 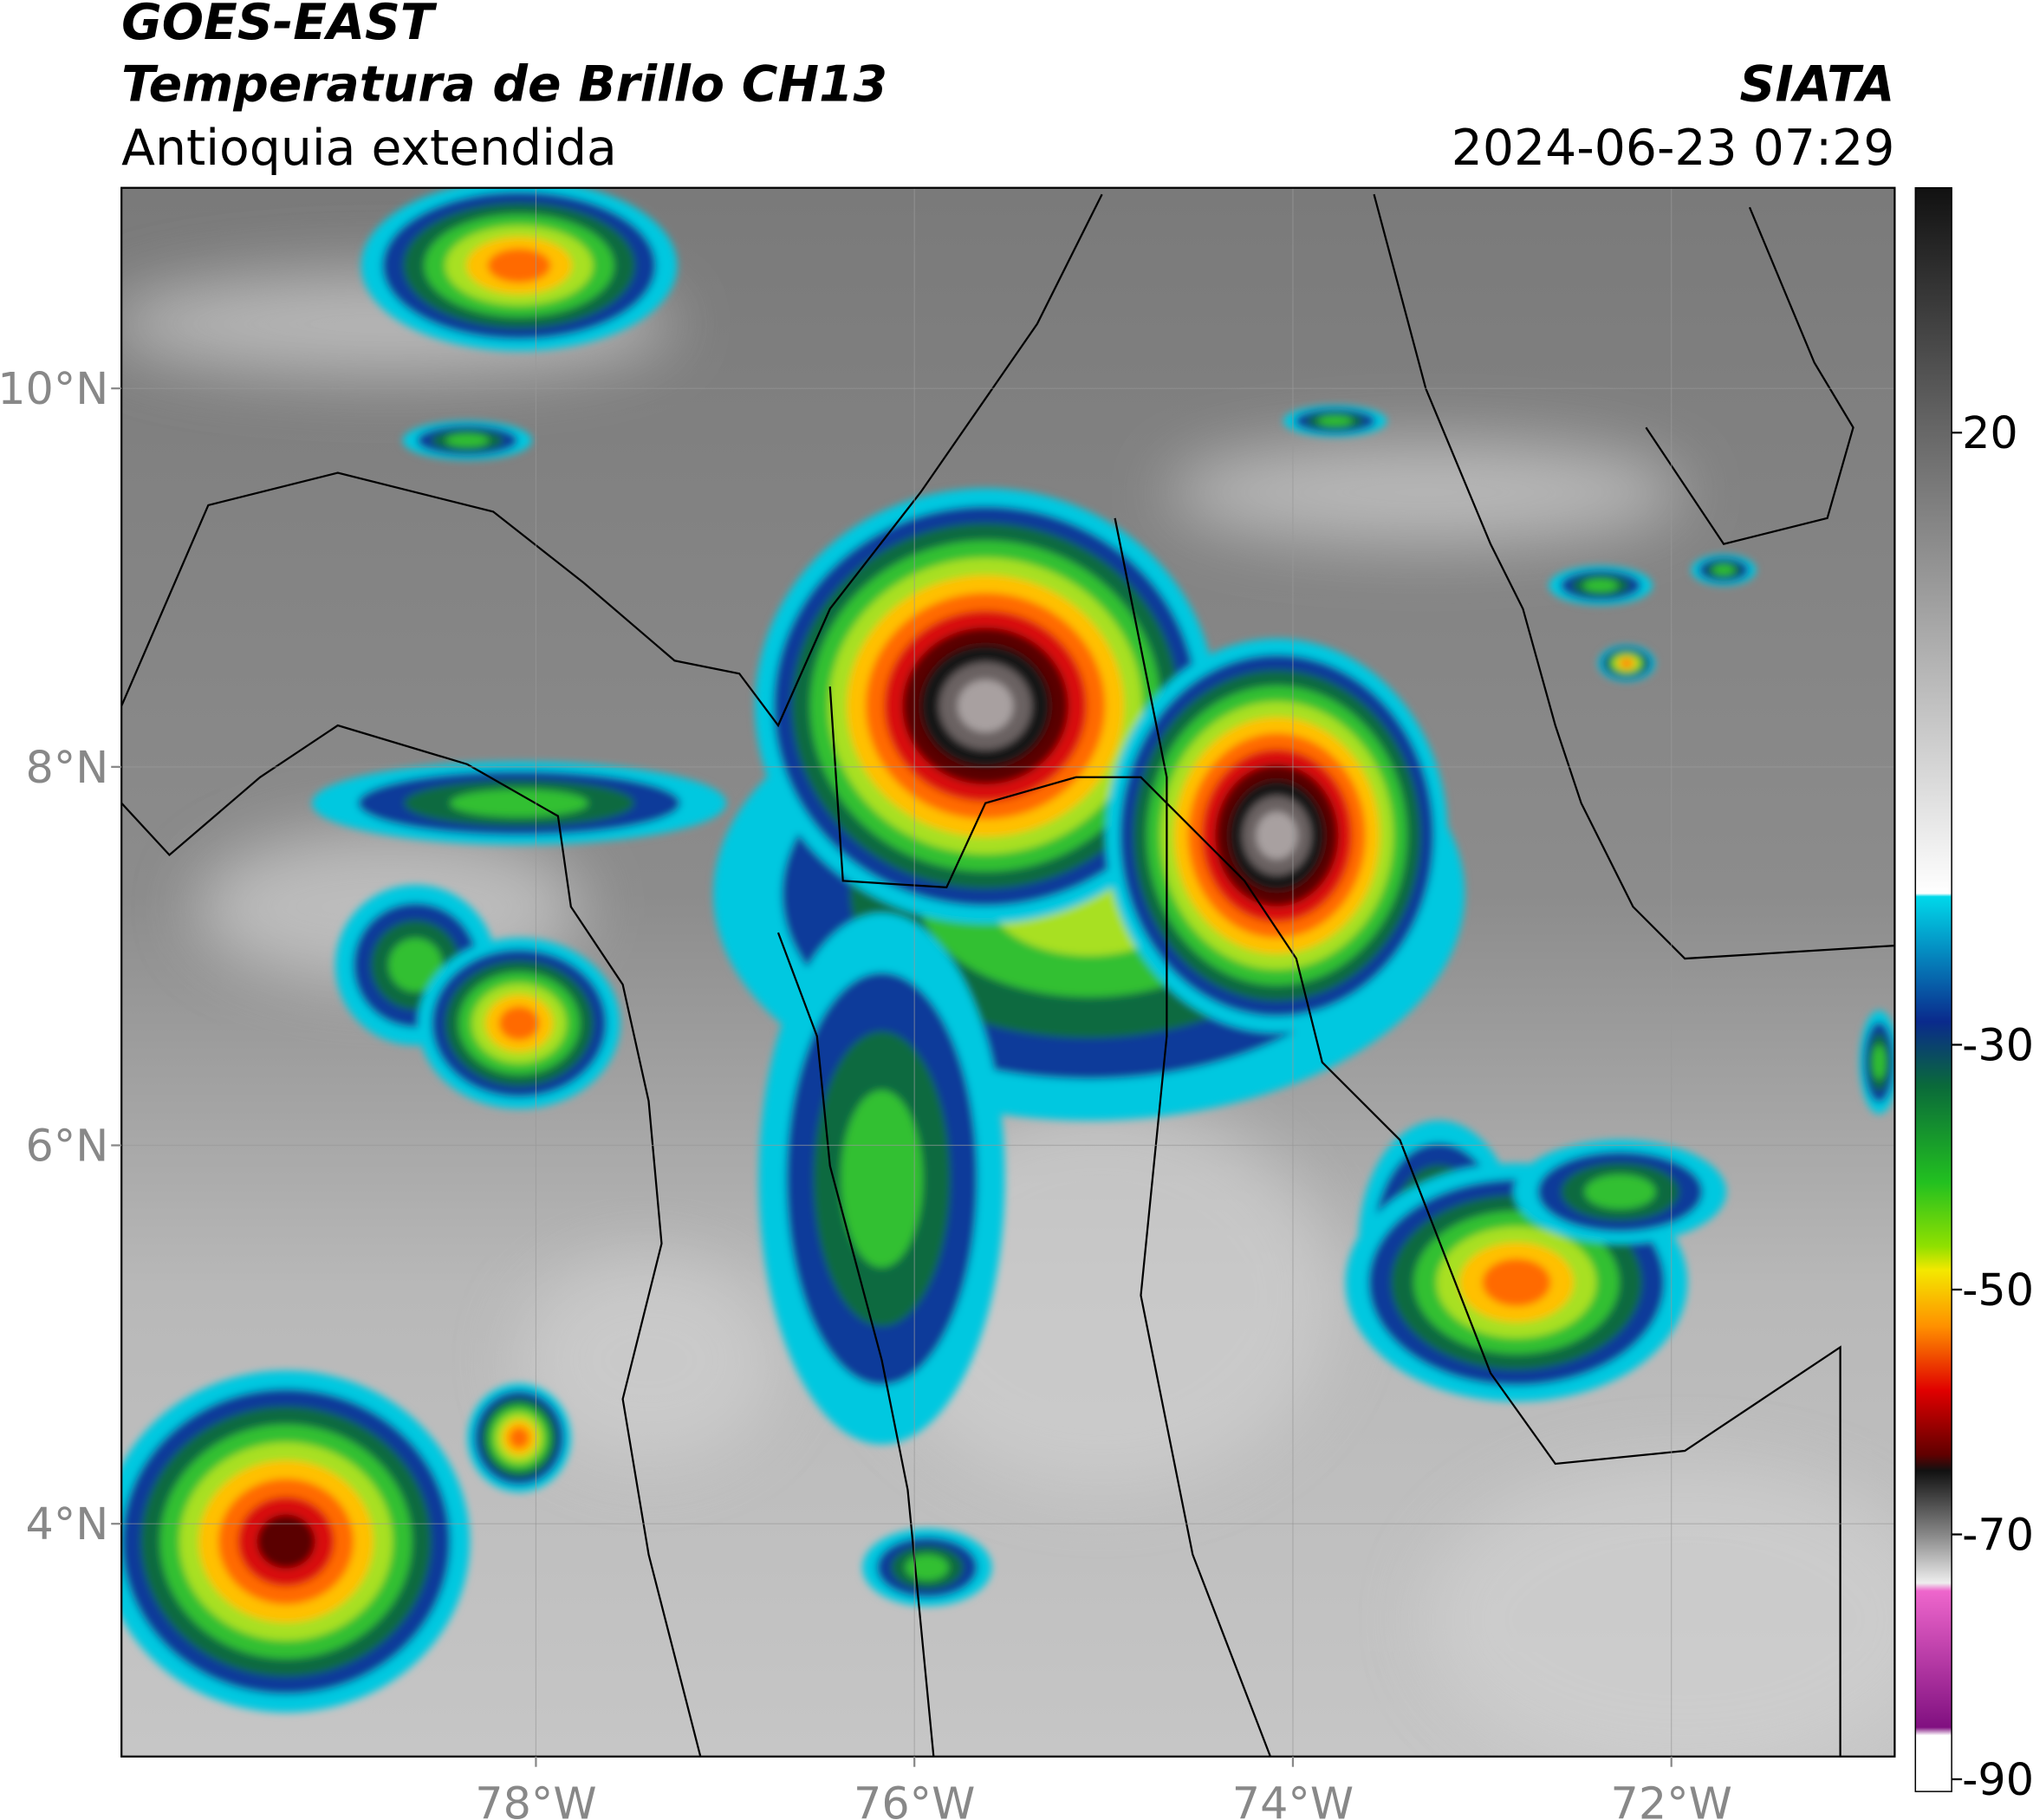 I want to click on colorbar-tick-label: -70, so click(x=1997, y=1534).